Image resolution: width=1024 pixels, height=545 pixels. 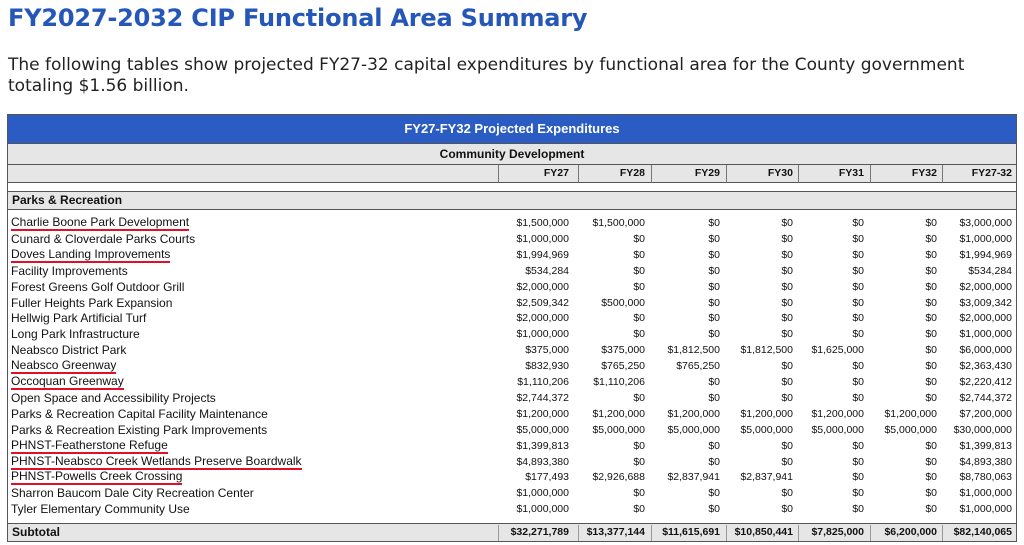 I want to click on cell-fy27-32: $2,220,412, so click(x=985, y=382).